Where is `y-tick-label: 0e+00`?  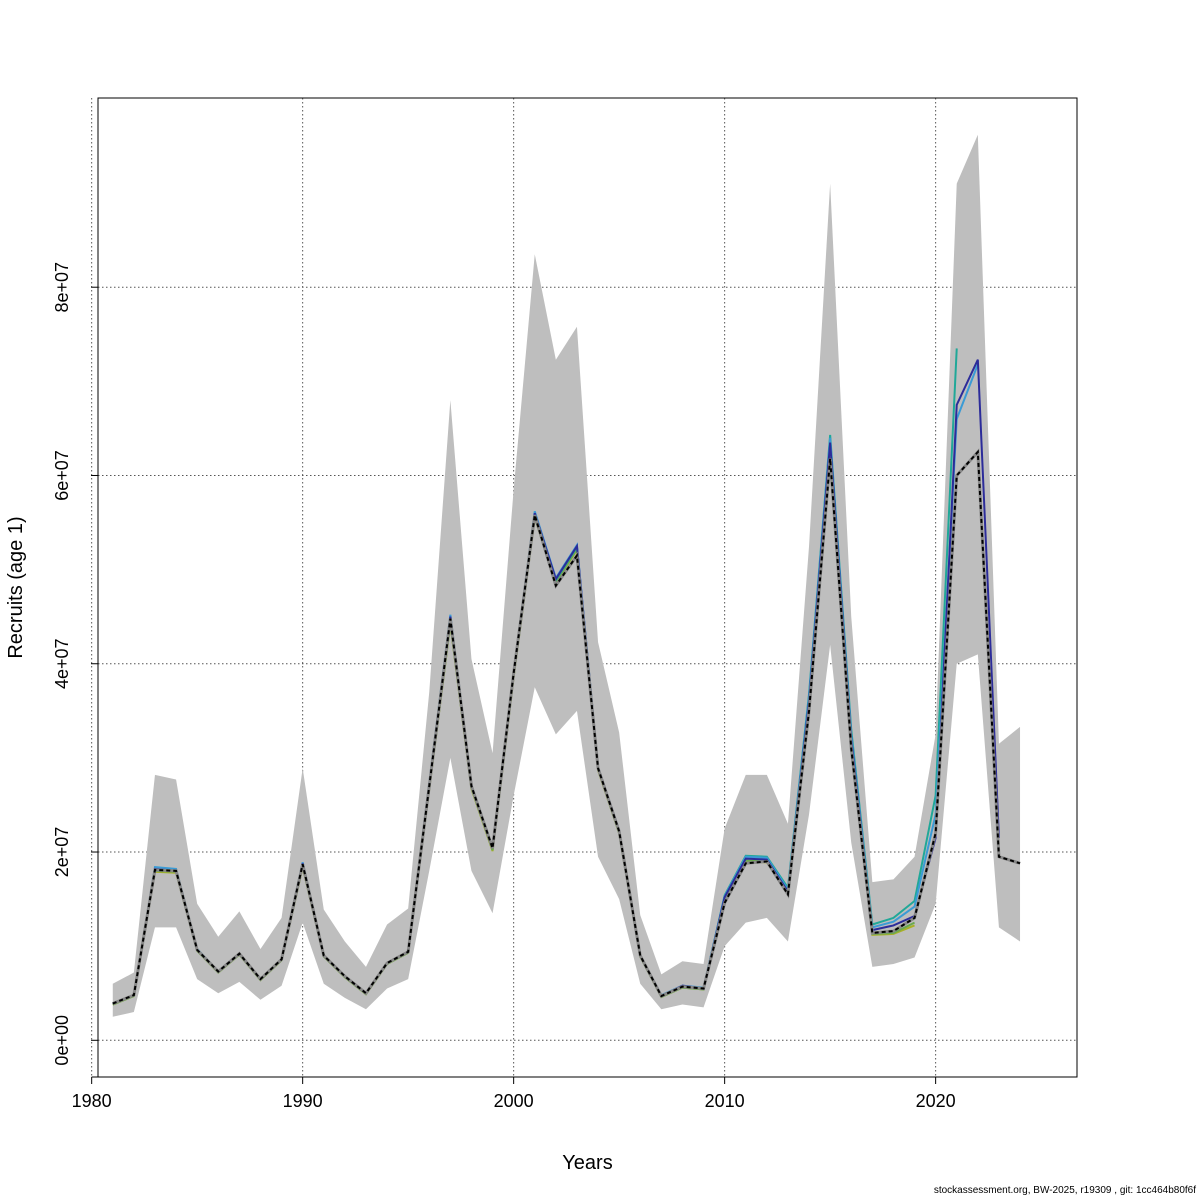
y-tick-label: 0e+00 is located at coordinates (62, 1040).